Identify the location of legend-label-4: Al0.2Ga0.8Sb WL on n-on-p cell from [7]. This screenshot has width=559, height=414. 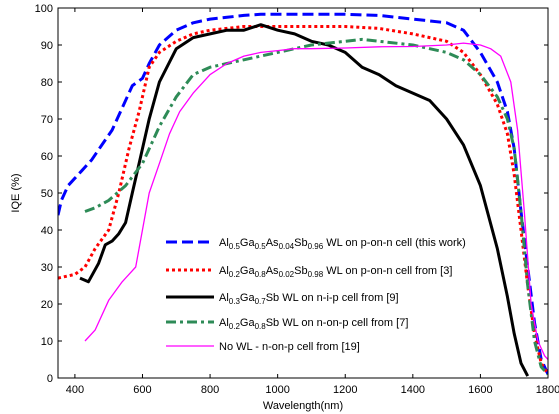
(313, 324).